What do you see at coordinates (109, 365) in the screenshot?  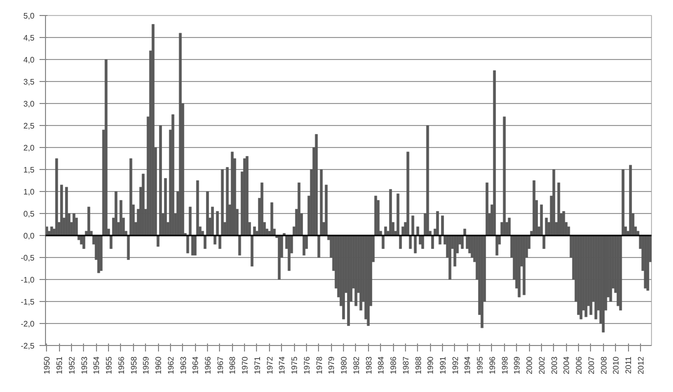 I see `x-tick-label: 1955` at bounding box center [109, 365].